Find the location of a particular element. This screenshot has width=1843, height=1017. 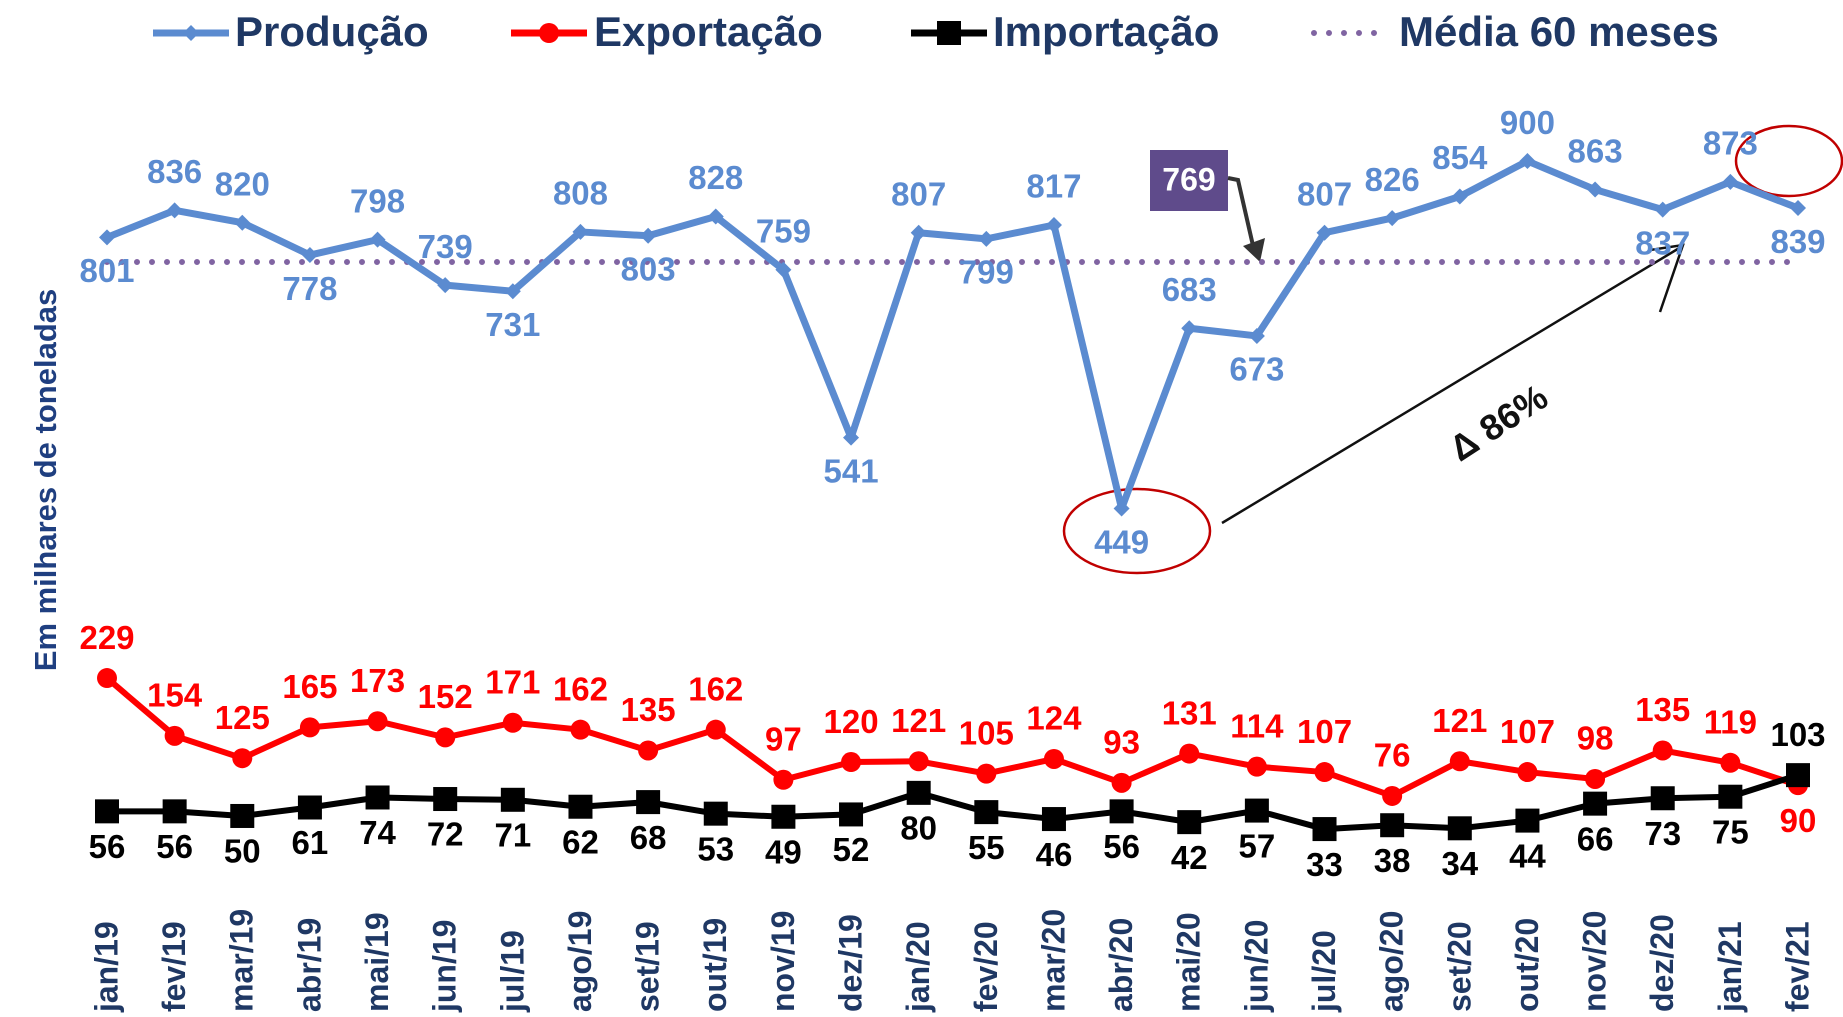

legend-marker is located at coordinates (191, 33).